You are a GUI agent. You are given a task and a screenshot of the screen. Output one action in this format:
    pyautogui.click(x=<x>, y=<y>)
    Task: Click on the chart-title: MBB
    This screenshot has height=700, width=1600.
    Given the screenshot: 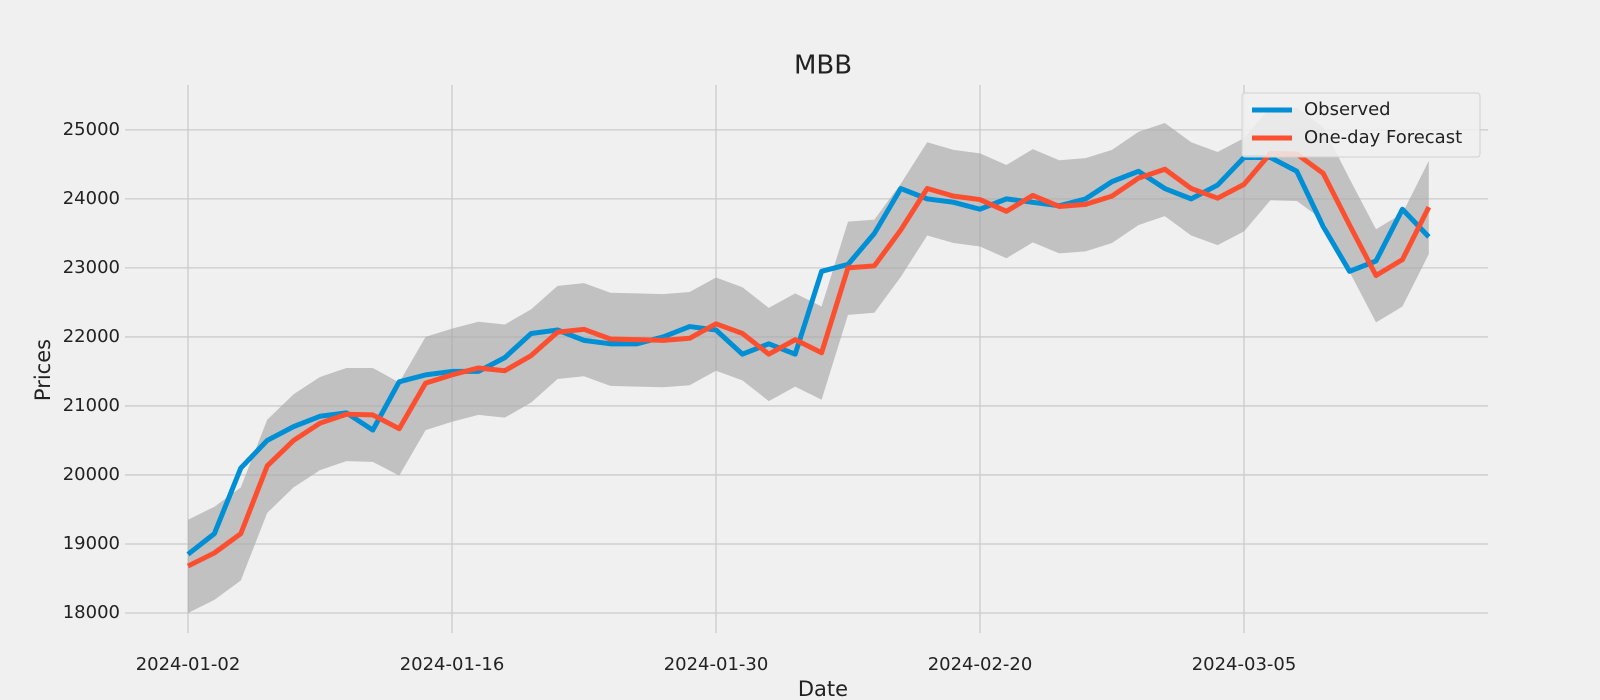 What is the action you would take?
    pyautogui.click(x=823, y=66)
    